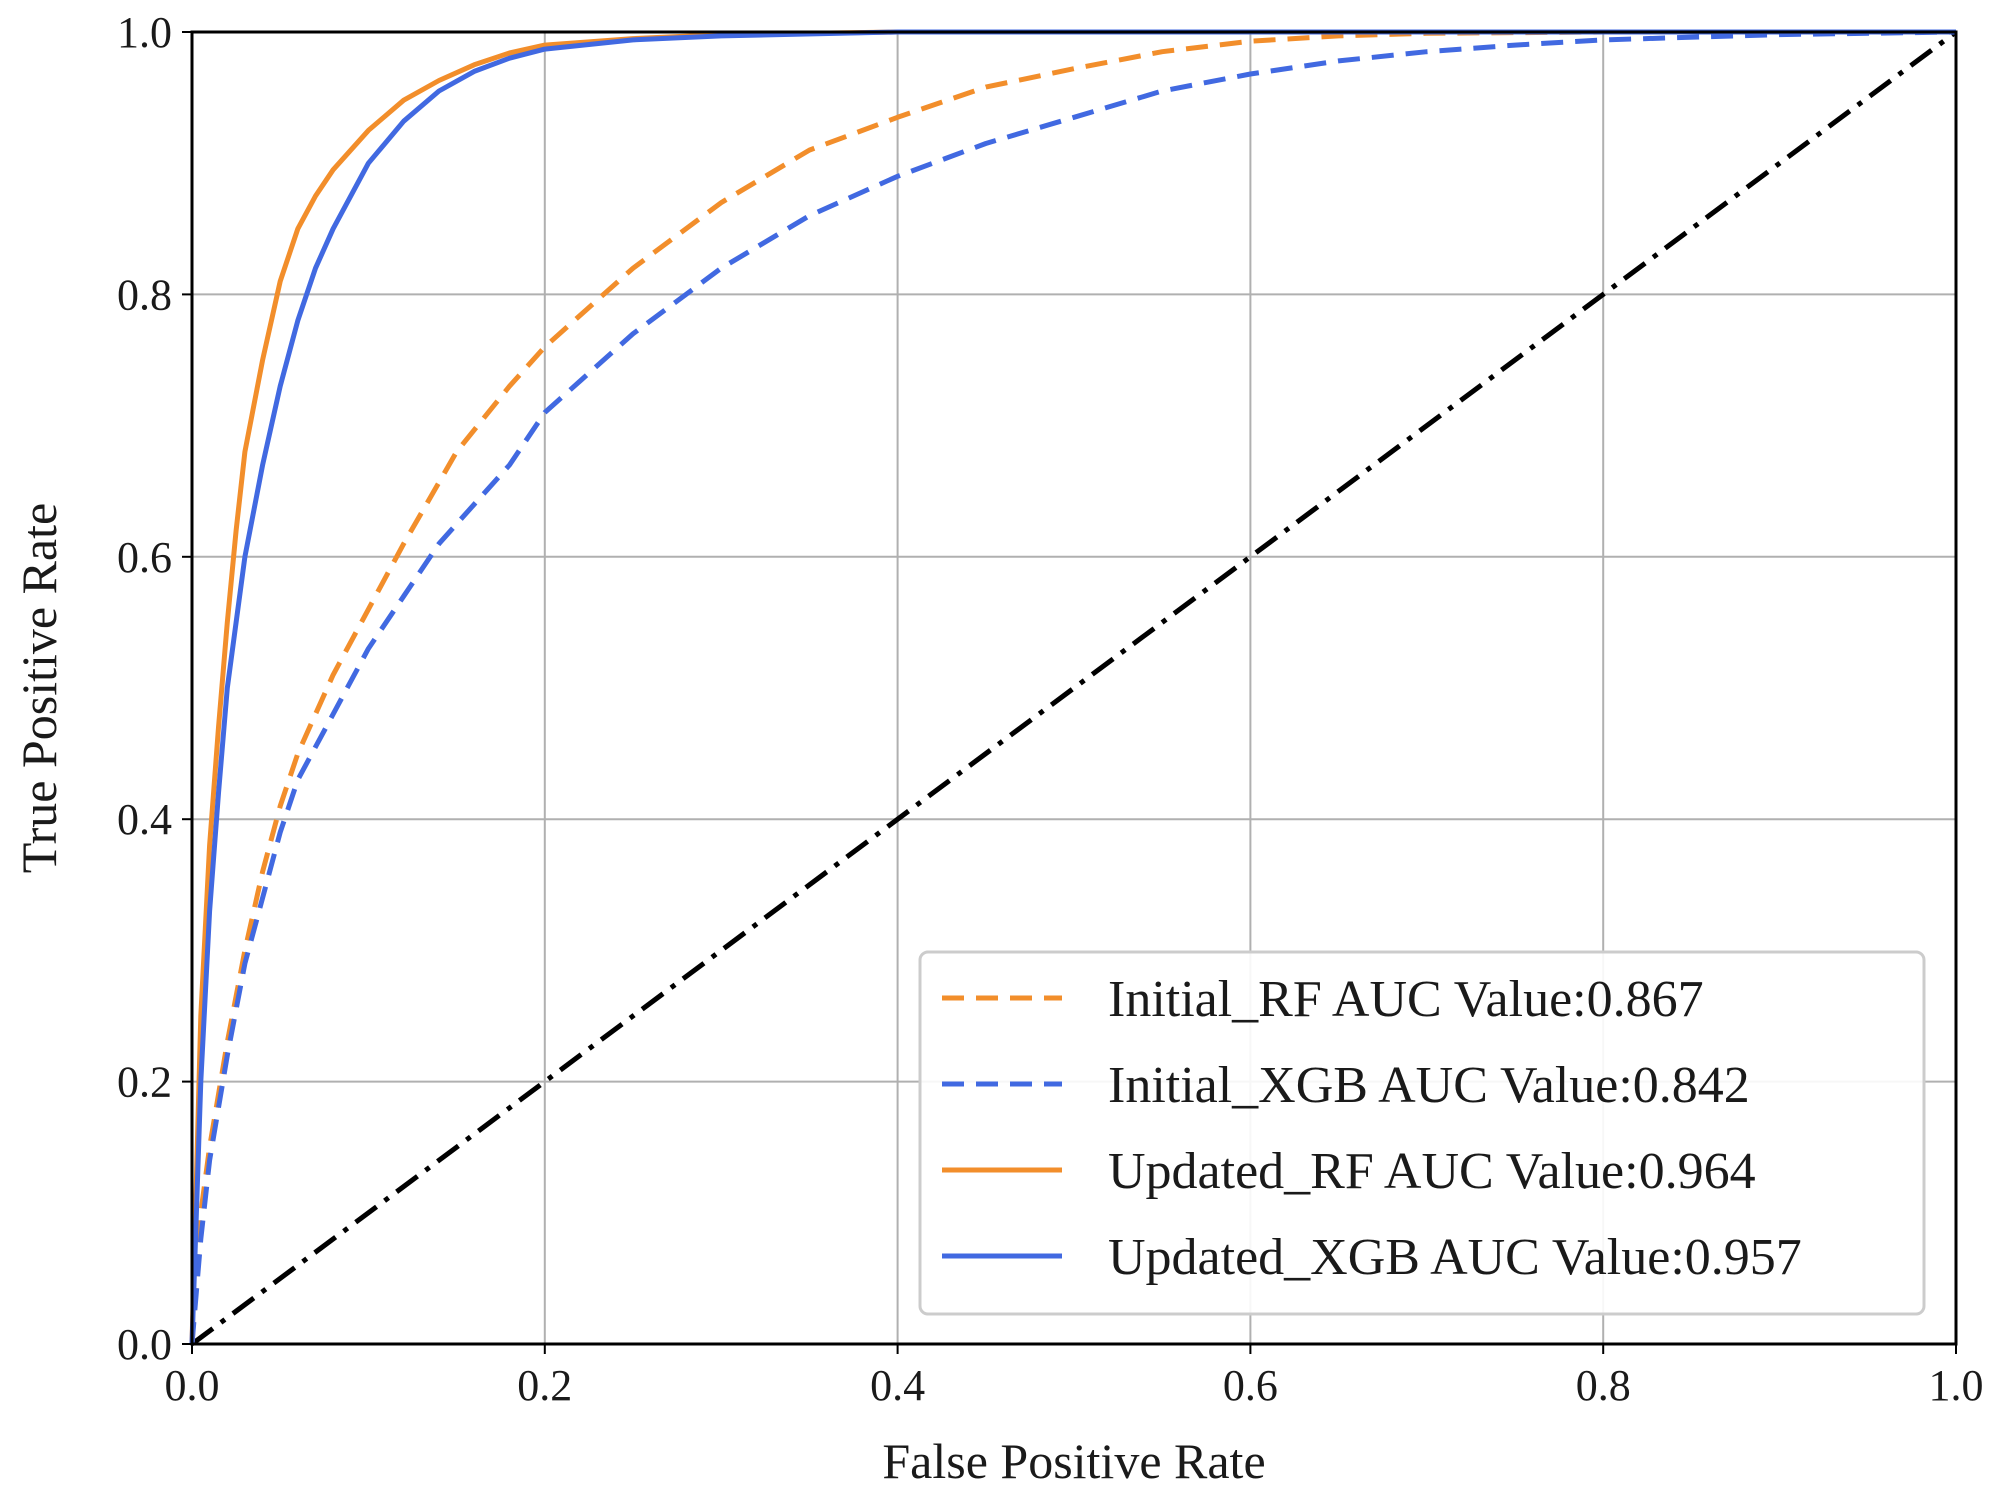 The height and width of the screenshot is (1492, 1991). Describe the element at coordinates (544, 1385) in the screenshot. I see `x-tick-label: 0.2` at that location.